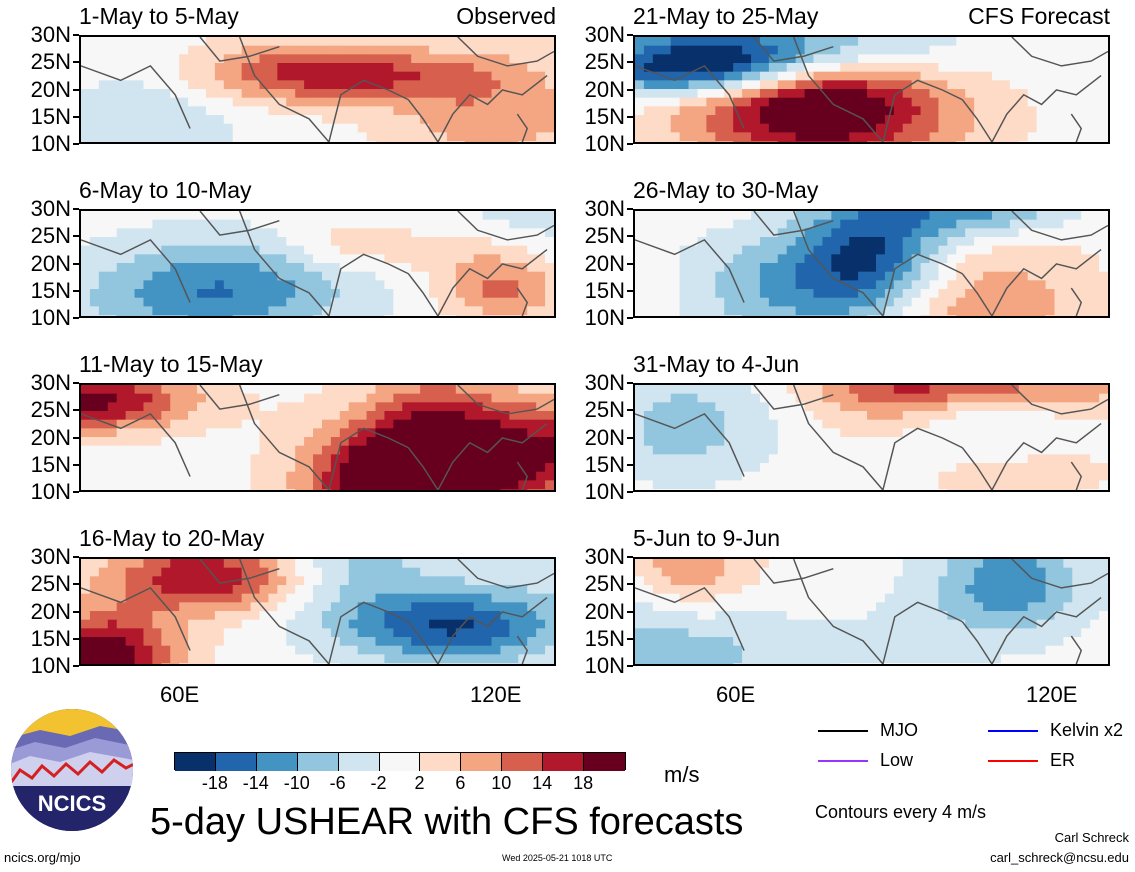 The image size is (1135, 872). I want to click on legend-line-er, so click(1013, 761).